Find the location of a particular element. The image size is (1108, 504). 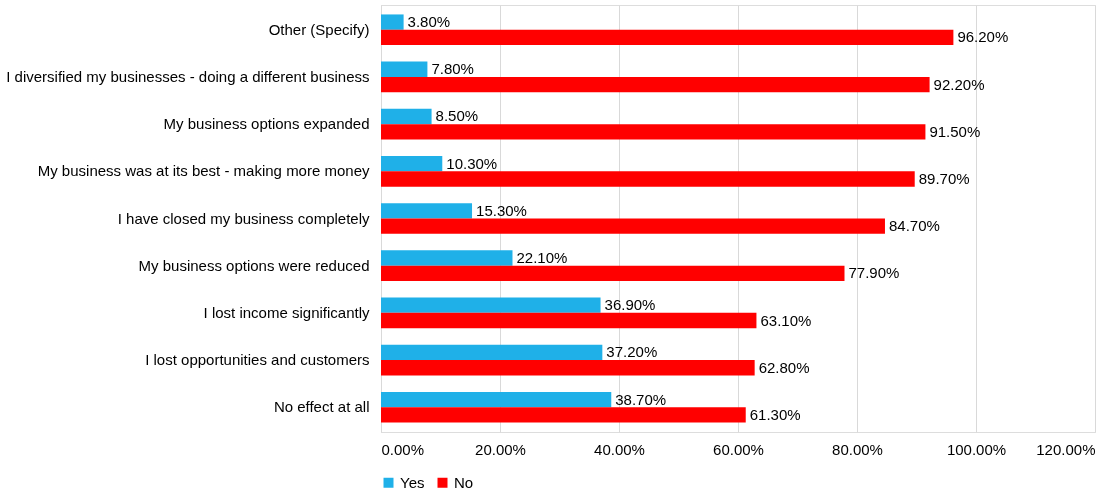

y-tick-label: I diversified my businesses - doing a different business is located at coordinates (188, 76).